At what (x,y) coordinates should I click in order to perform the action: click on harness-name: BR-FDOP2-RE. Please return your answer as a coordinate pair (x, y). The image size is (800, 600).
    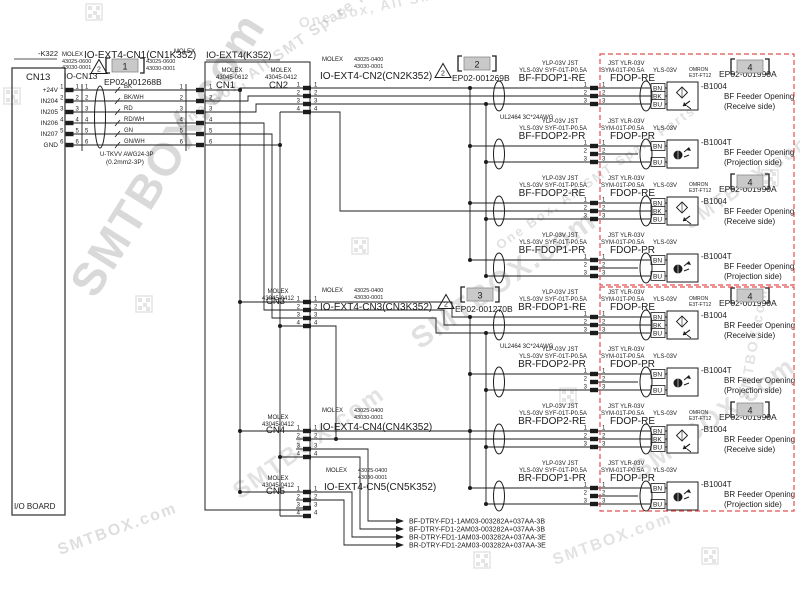
    Looking at the image, I should click on (552, 421).